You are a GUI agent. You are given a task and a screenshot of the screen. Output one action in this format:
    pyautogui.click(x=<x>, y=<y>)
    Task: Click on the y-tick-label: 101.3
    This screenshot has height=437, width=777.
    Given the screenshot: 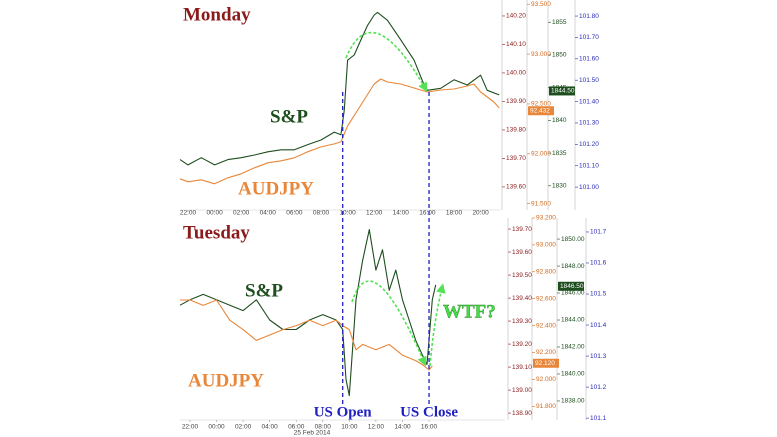 What is the action you would take?
    pyautogui.click(x=598, y=356)
    